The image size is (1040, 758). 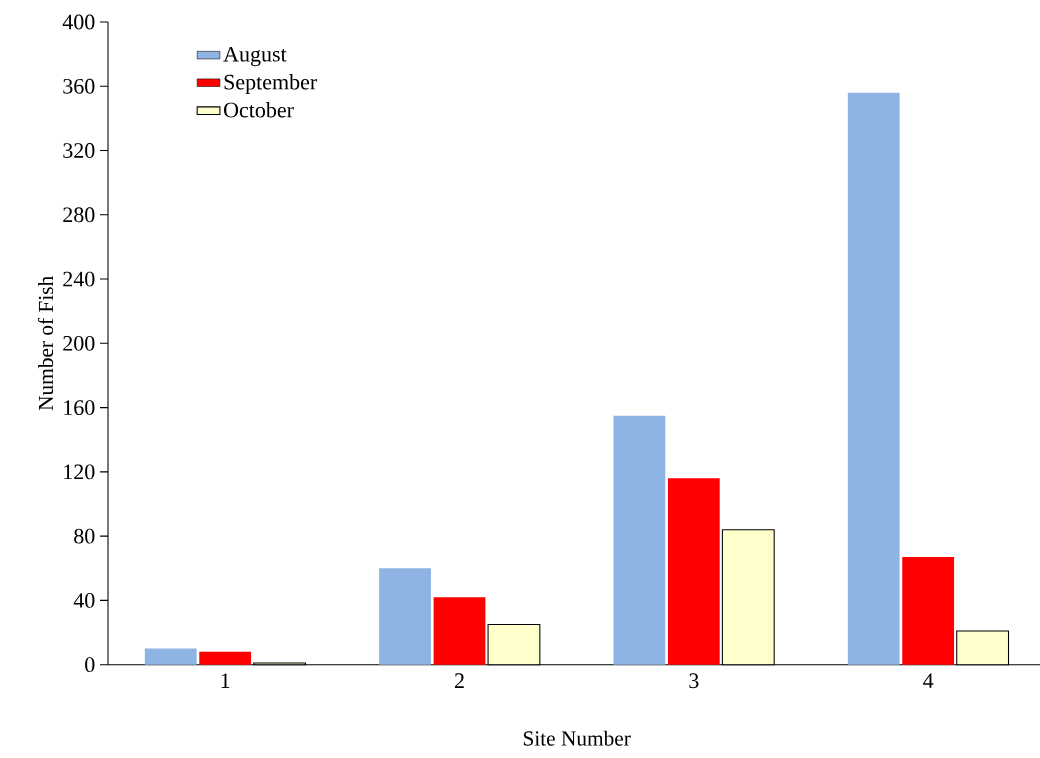 I want to click on legend-label: August, so click(x=255, y=56).